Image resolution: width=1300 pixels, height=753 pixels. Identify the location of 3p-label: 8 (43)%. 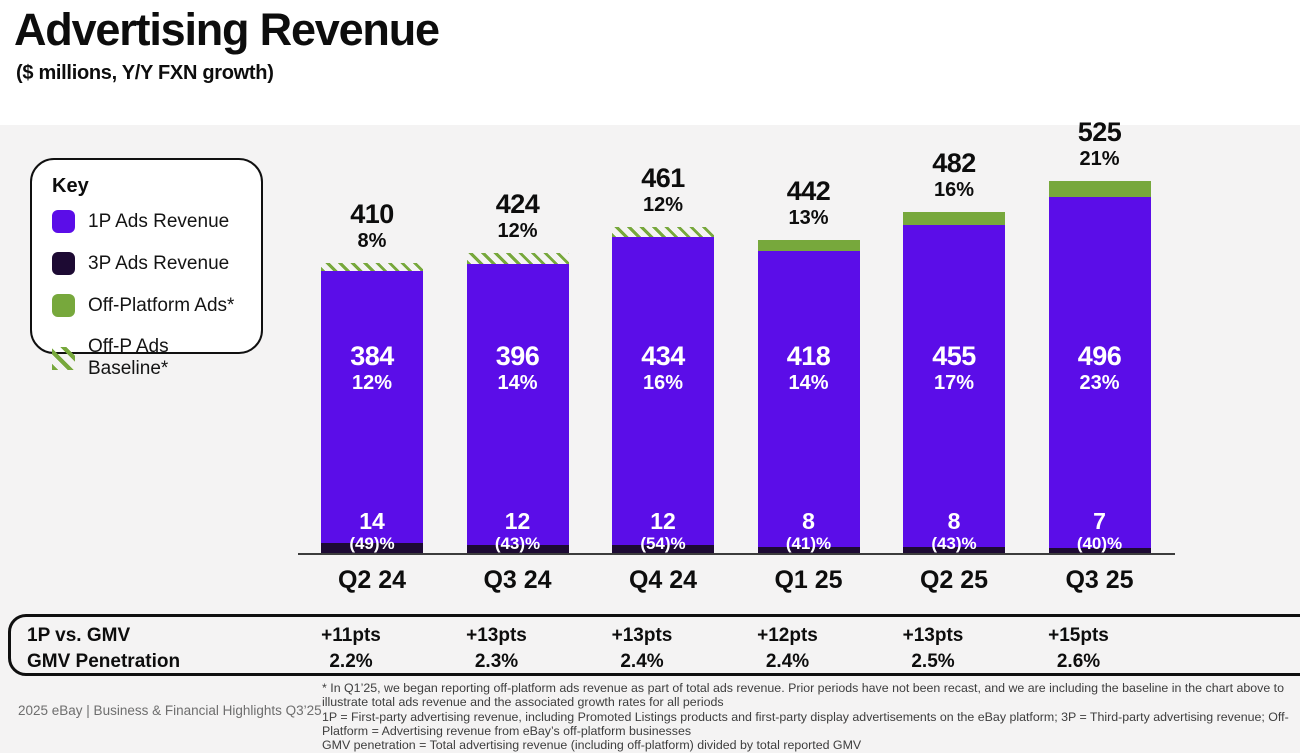
(954, 531).